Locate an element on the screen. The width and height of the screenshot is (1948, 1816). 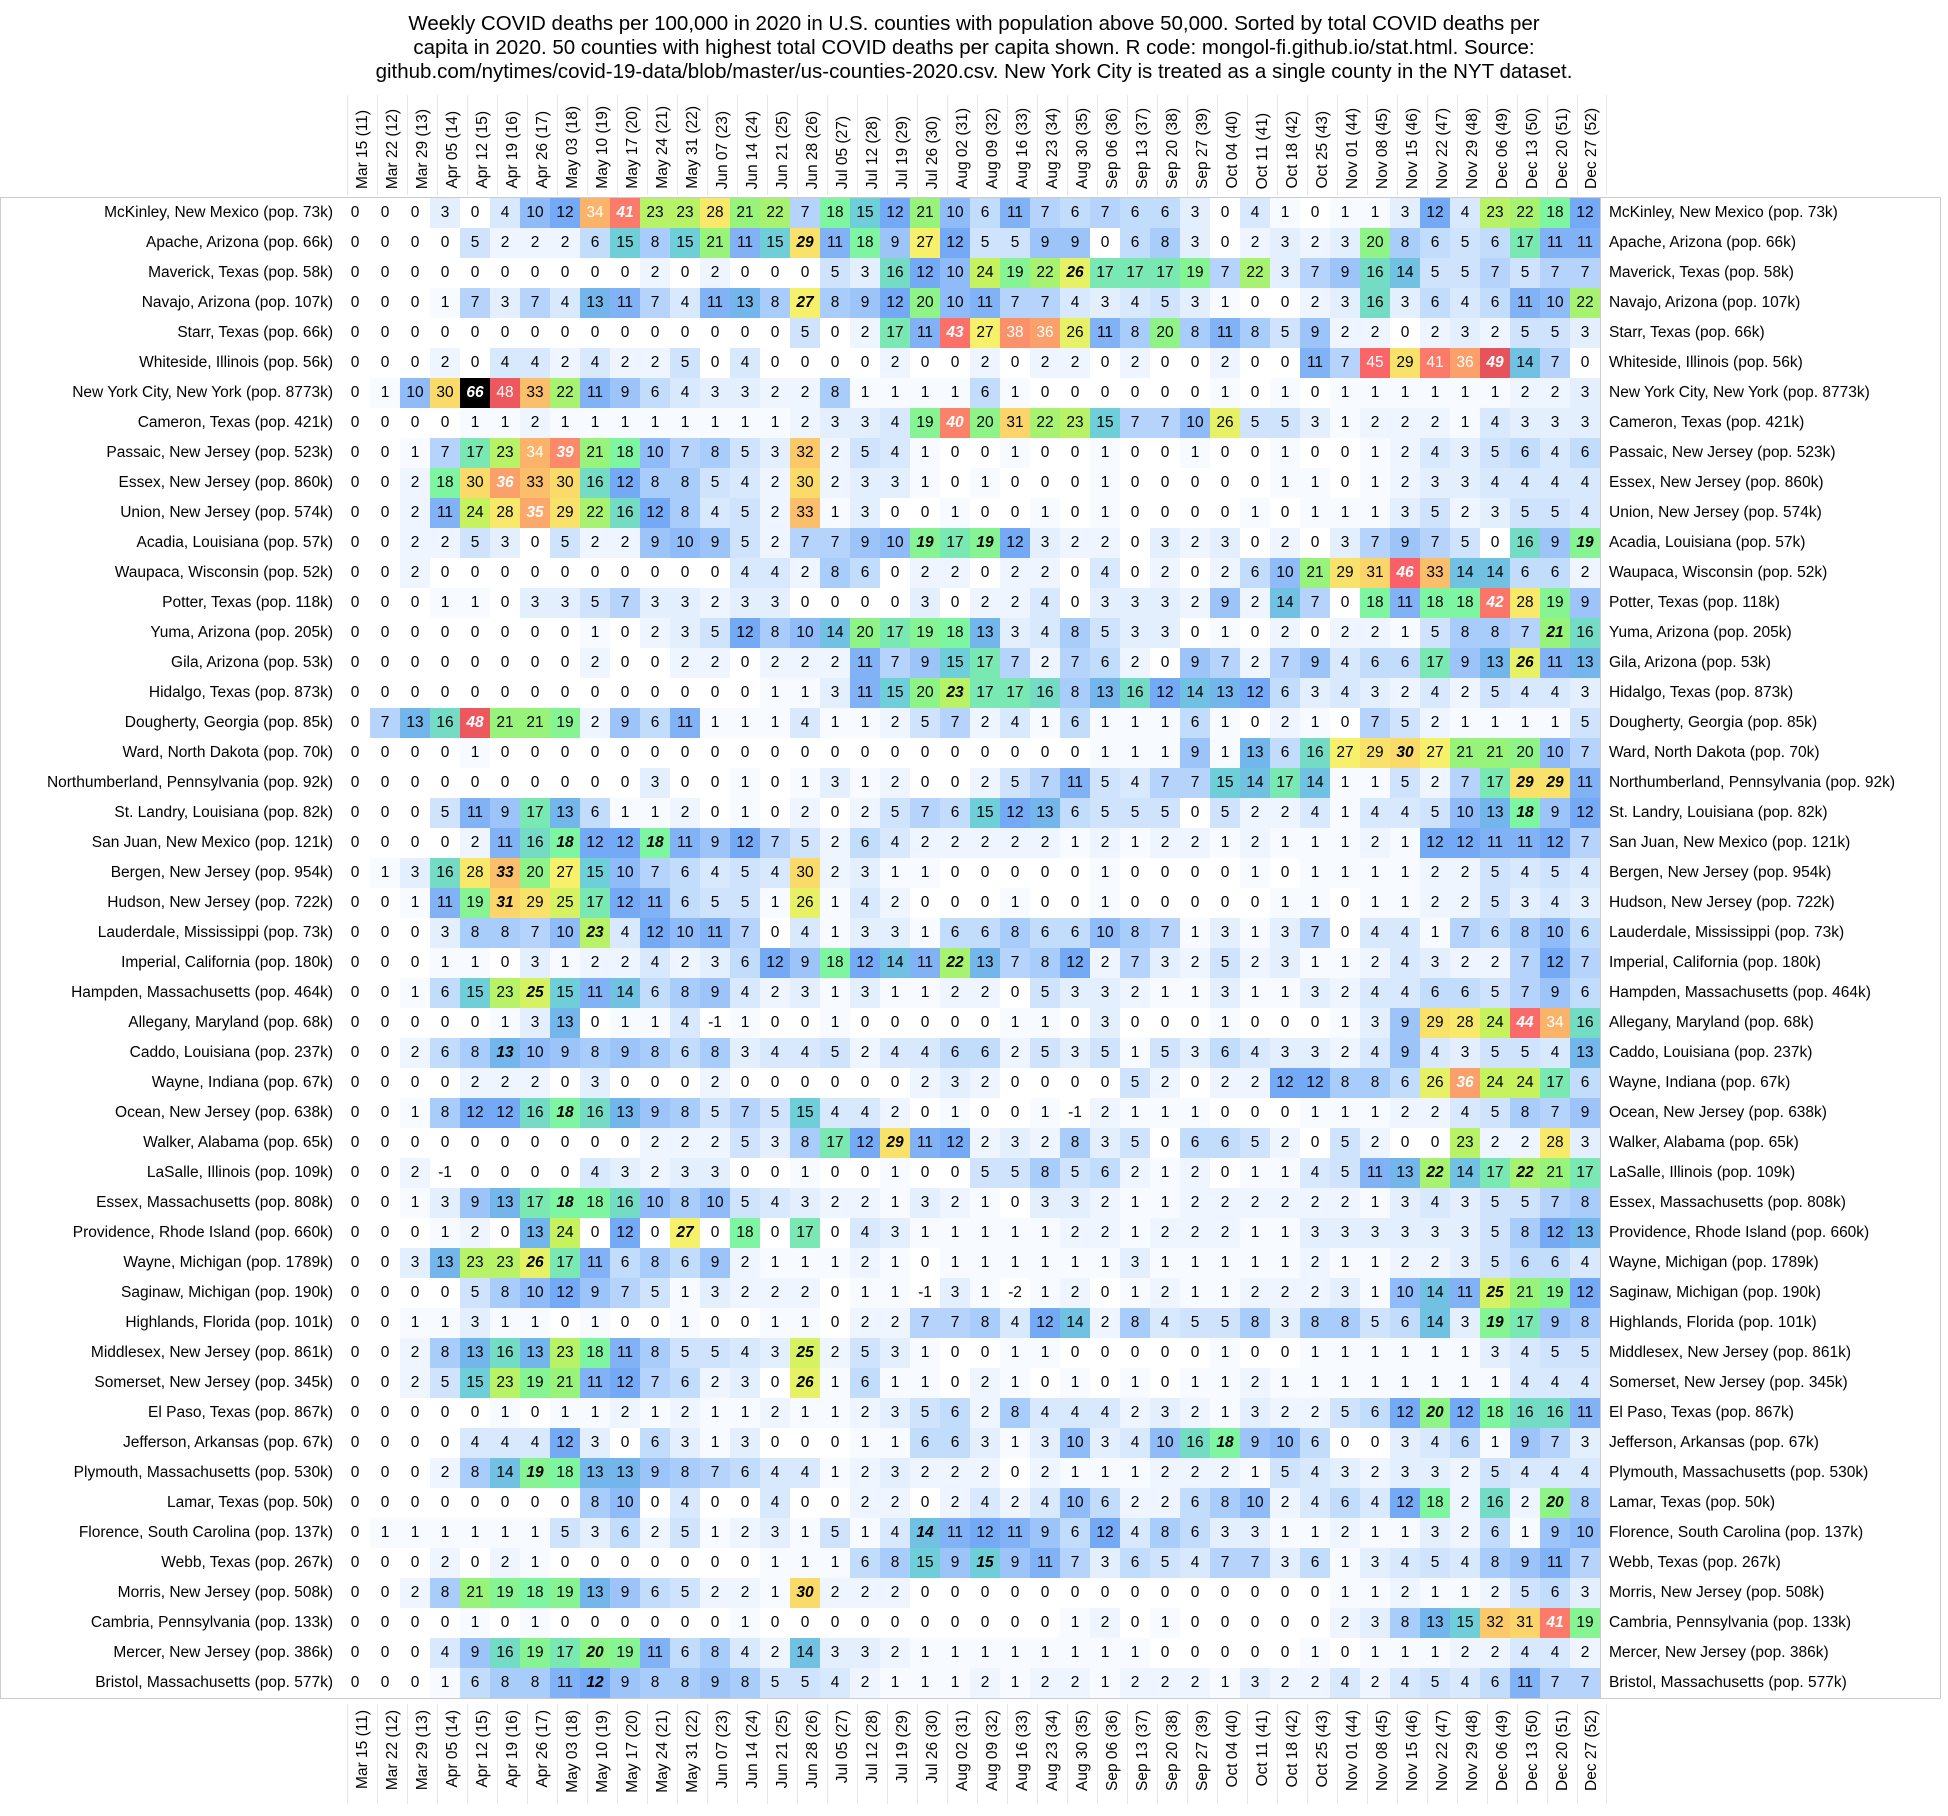
row-label-left: Maverick, Texas (pop. 58k) is located at coordinates (170, 273).